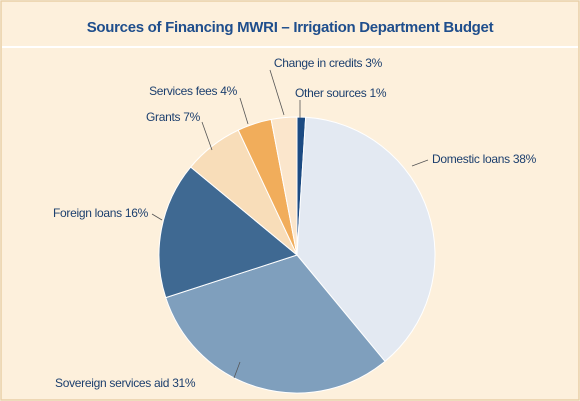  Describe the element at coordinates (191, 117) in the screenshot. I see `slice-label-value: 7%` at that location.